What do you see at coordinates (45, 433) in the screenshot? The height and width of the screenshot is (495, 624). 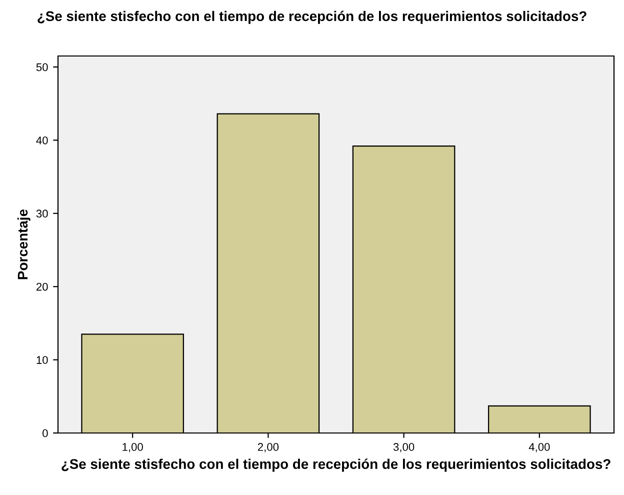 I see `y-tick-label: 0` at bounding box center [45, 433].